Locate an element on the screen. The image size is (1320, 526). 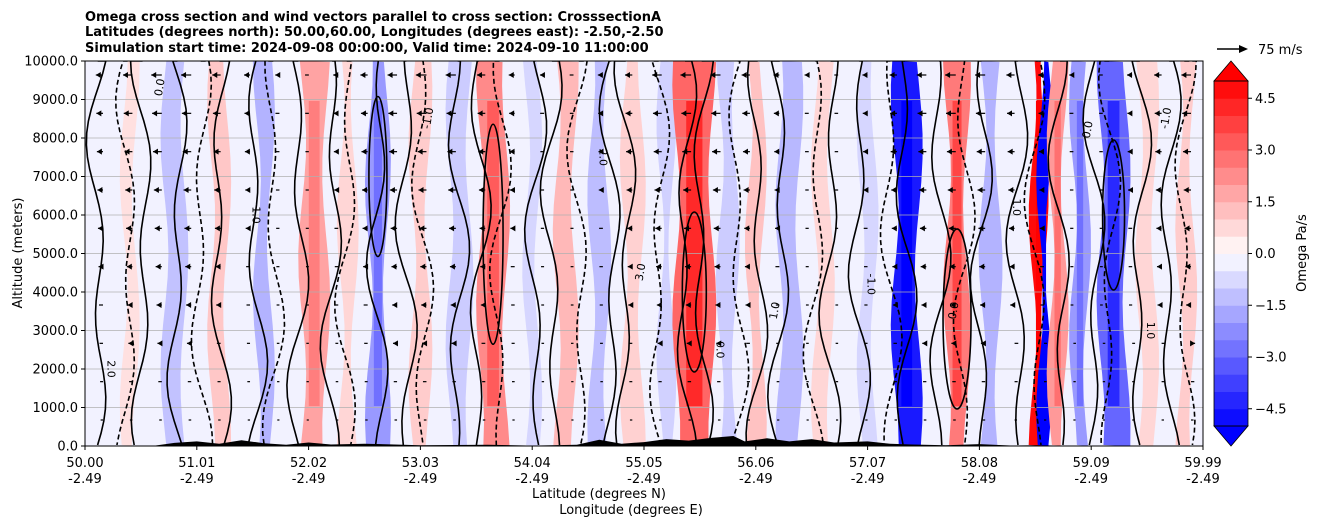
y-tick-label: 1000.0 is located at coordinates (56, 408).